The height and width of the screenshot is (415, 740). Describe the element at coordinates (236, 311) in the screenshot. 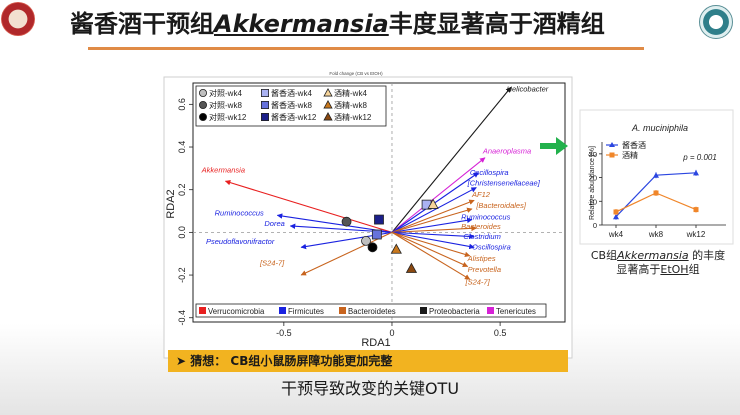

I see `phylum-legend-label: Verrucomicrobia` at that location.